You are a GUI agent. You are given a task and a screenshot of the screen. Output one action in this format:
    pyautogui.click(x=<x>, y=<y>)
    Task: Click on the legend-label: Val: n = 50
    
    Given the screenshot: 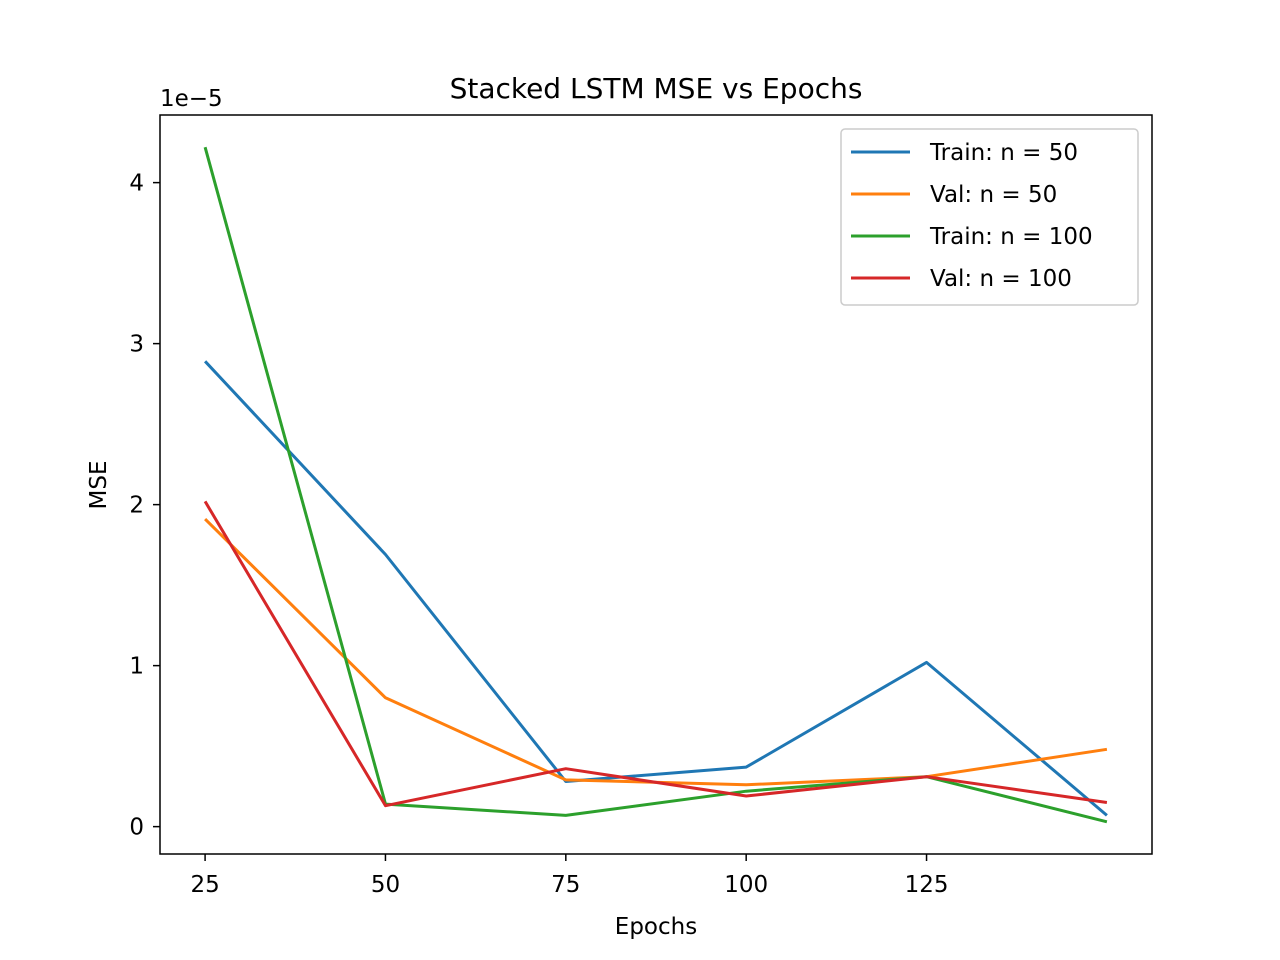 What is the action you would take?
    pyautogui.click(x=993, y=195)
    